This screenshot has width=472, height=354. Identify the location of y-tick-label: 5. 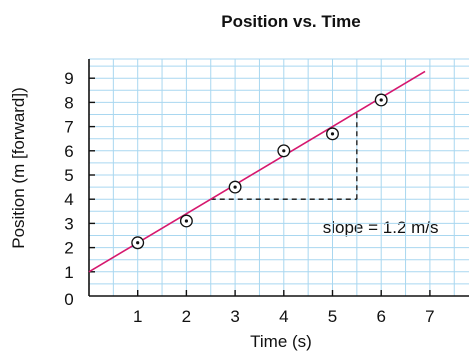
(68, 175).